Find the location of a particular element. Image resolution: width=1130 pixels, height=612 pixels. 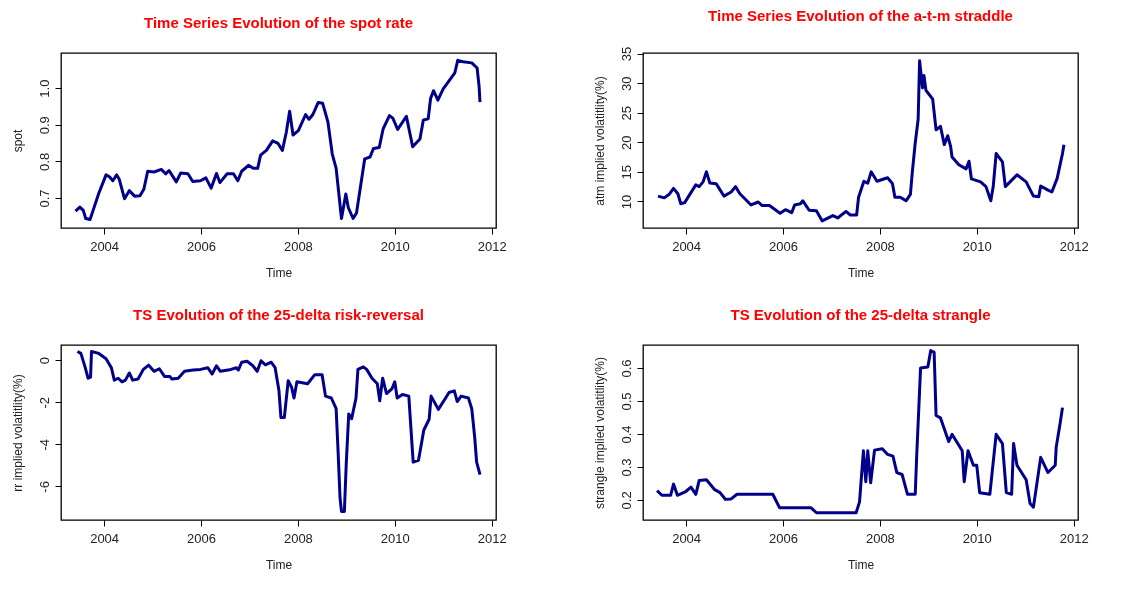

chart-title: TS Evolution of the 25-delta strangle is located at coordinates (860, 314).